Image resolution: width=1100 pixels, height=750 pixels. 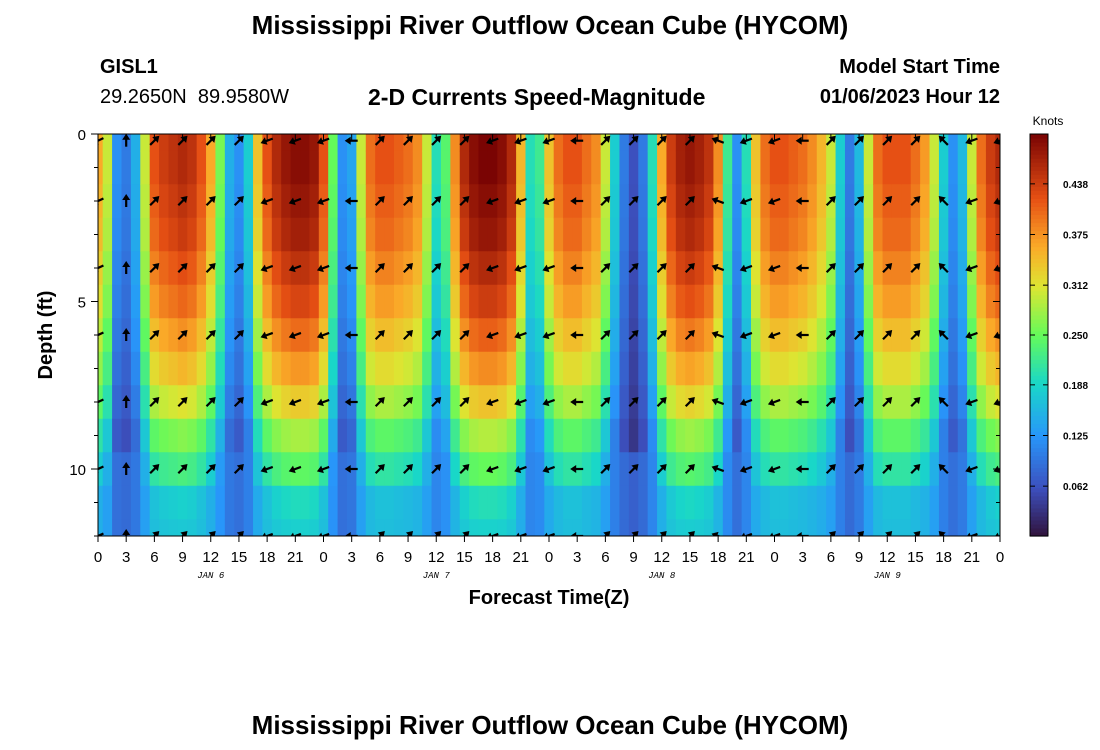 What do you see at coordinates (803, 557) in the screenshot?
I see `x-tick-label: 3` at bounding box center [803, 557].